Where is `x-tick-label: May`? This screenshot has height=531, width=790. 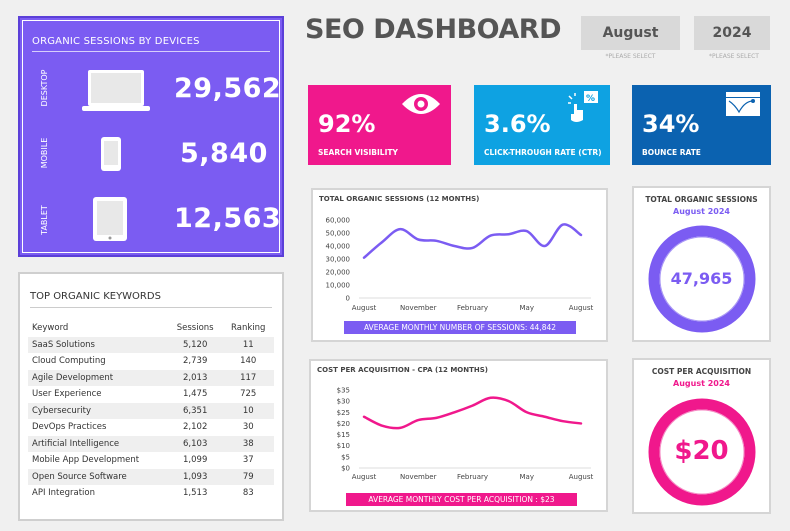
x-tick-label: May is located at coordinates (527, 477).